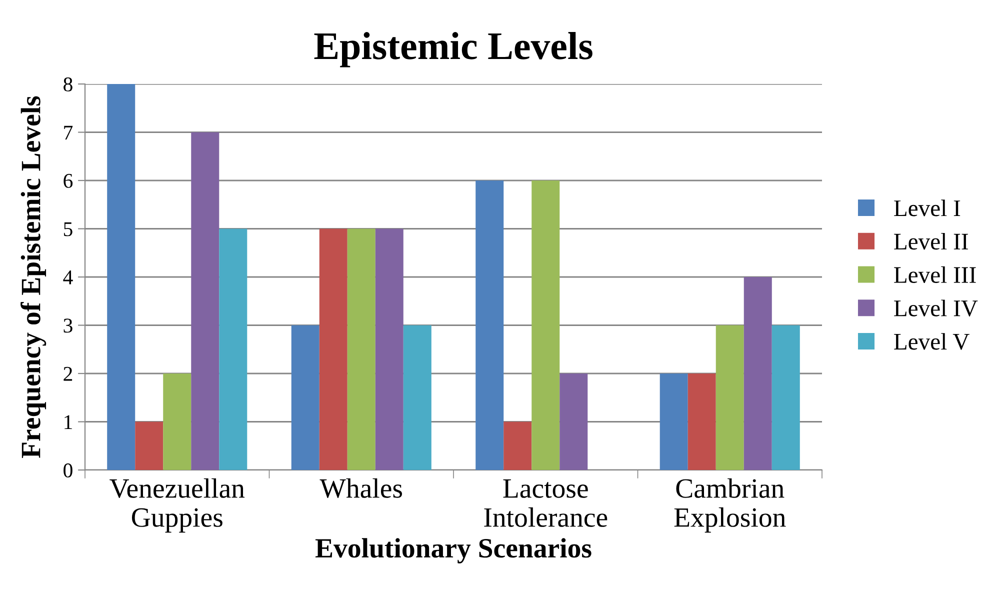 The width and height of the screenshot is (981, 608). What do you see at coordinates (730, 505) in the screenshot?
I see `x-tick-label: Cambrian Explosion` at bounding box center [730, 505].